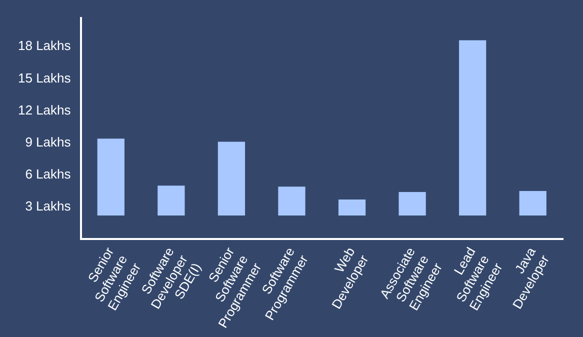 Image resolution: width=583 pixels, height=337 pixels. Describe the element at coordinates (48, 206) in the screenshot. I see `y-tick-label: 3 Lakhs` at that location.